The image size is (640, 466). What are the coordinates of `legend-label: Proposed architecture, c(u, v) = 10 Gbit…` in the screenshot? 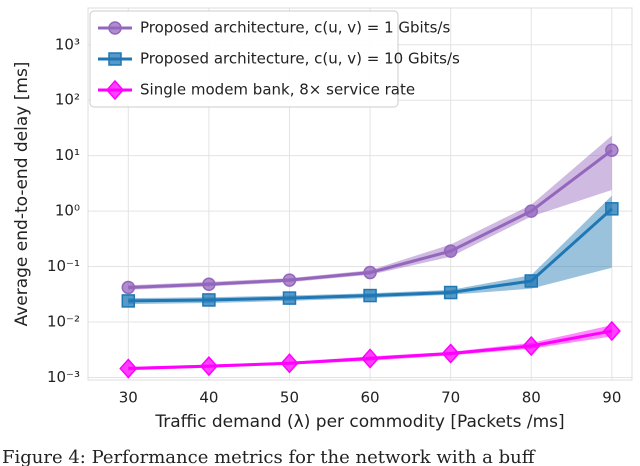 It's located at (300, 59).